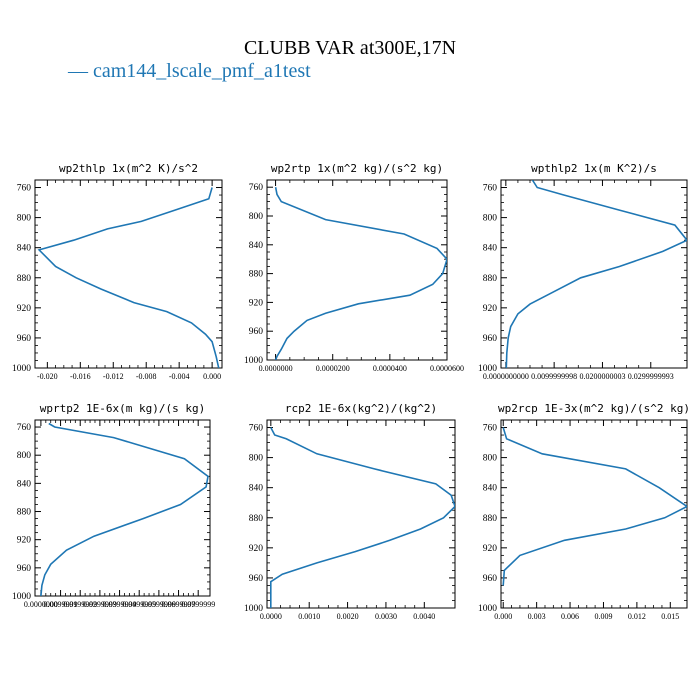  Describe the element at coordinates (570, 616) in the screenshot. I see `x-tick-label: 0.006` at that location.